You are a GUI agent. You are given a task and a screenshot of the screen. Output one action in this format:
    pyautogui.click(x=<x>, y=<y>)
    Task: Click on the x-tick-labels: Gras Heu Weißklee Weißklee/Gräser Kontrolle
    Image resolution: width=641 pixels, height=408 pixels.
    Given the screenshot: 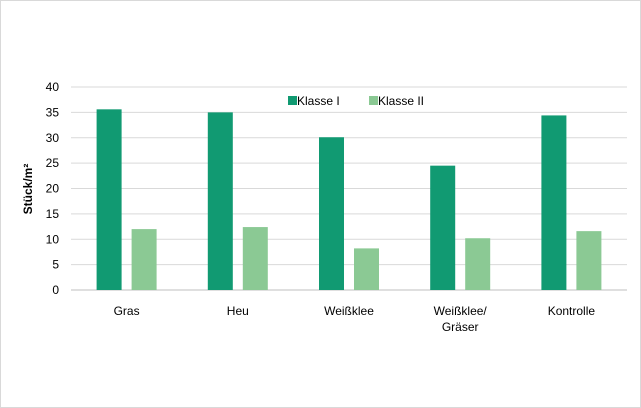 What is the action you would take?
    pyautogui.click(x=355, y=319)
    